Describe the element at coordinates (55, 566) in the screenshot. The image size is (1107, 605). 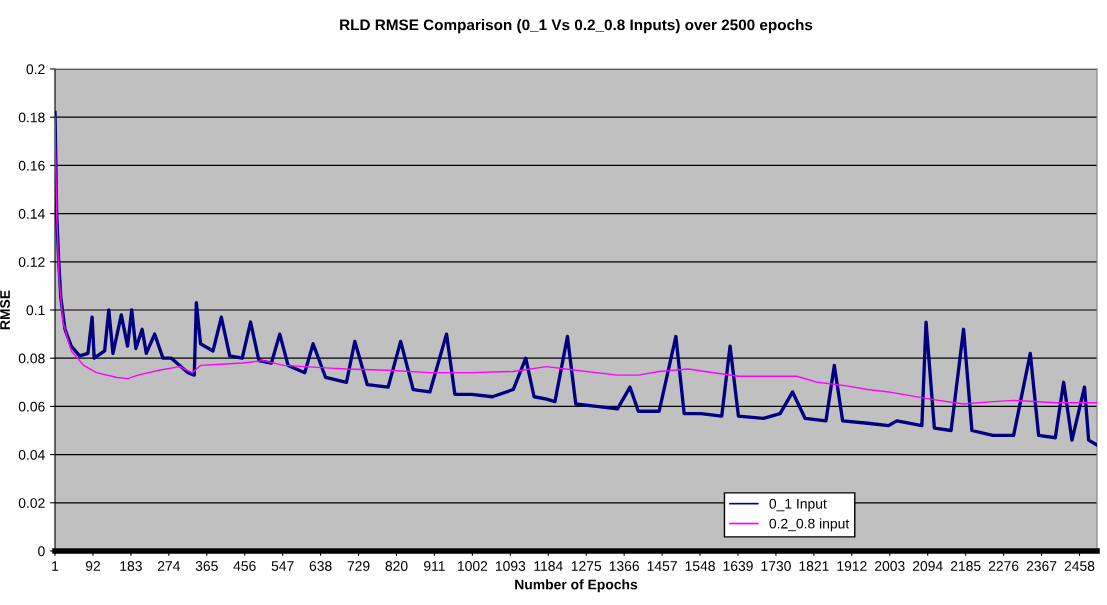
I see `x-tick-label: 1` at that location.